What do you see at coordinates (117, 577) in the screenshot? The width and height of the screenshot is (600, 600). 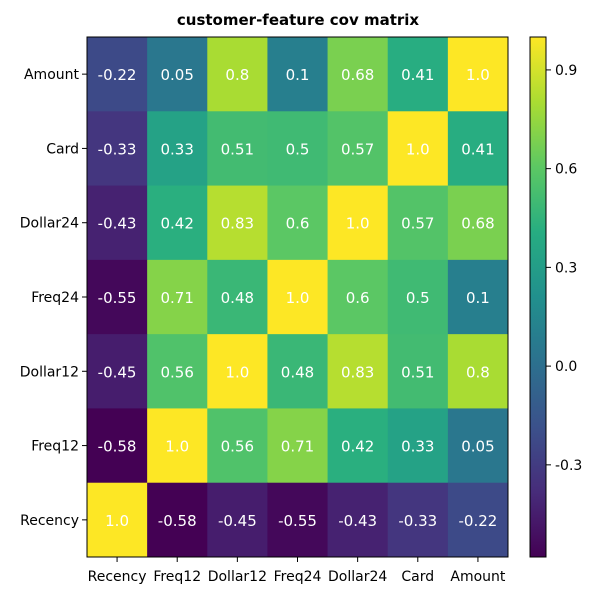 I see `x-tick-label: Recency` at bounding box center [117, 577].